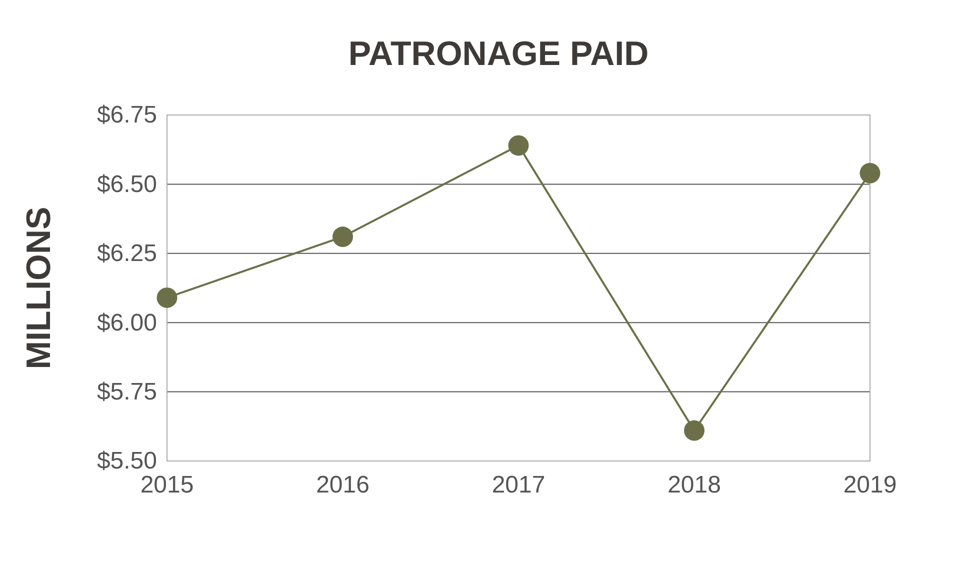  Describe the element at coordinates (870, 485) in the screenshot. I see `x-tick-label: 2019` at that location.